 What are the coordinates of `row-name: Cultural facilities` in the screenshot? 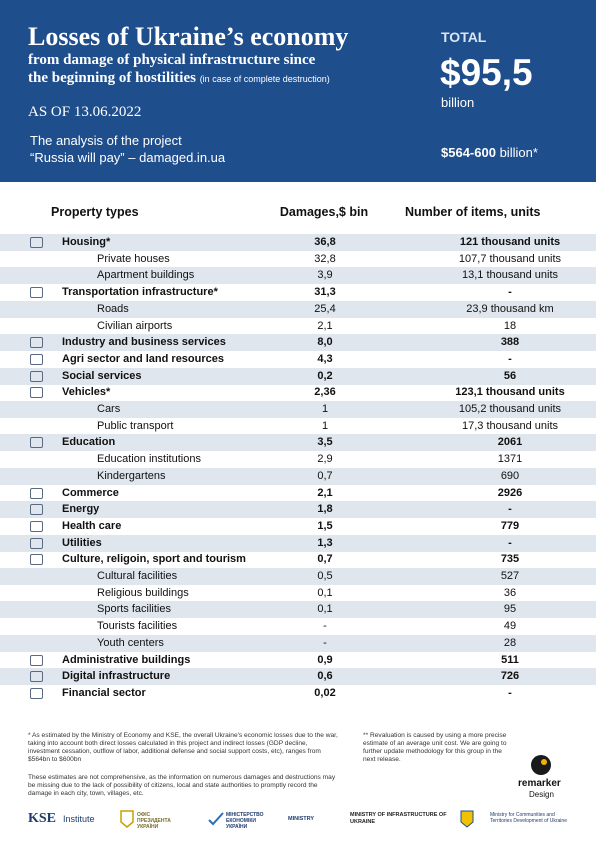 It's located at (137, 576).